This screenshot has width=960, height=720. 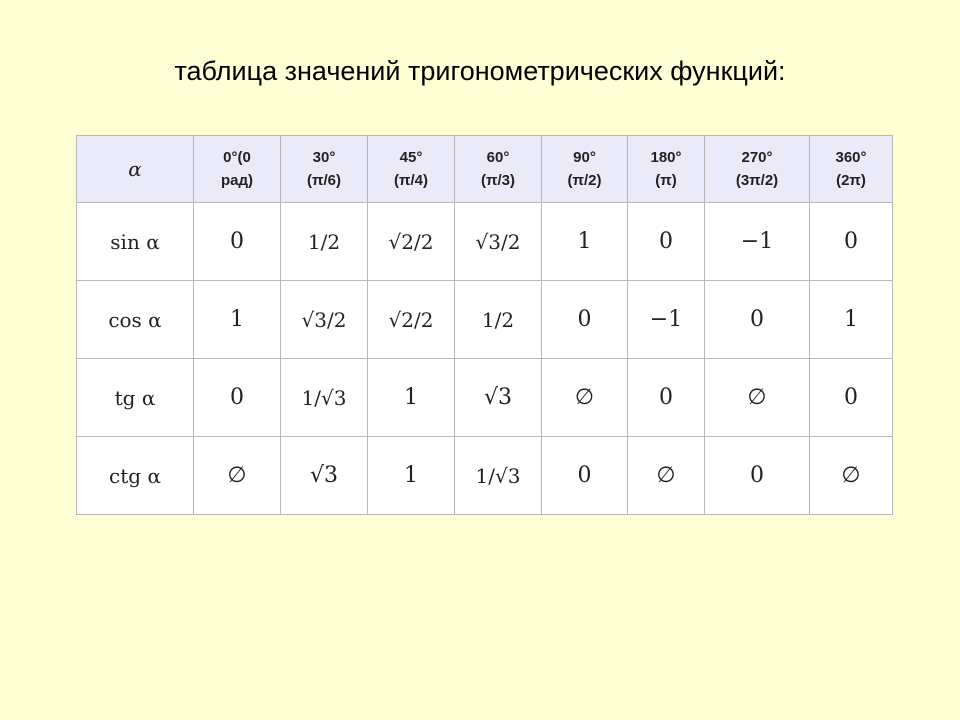 I want to click on header-line: (π/2), so click(x=584, y=180).